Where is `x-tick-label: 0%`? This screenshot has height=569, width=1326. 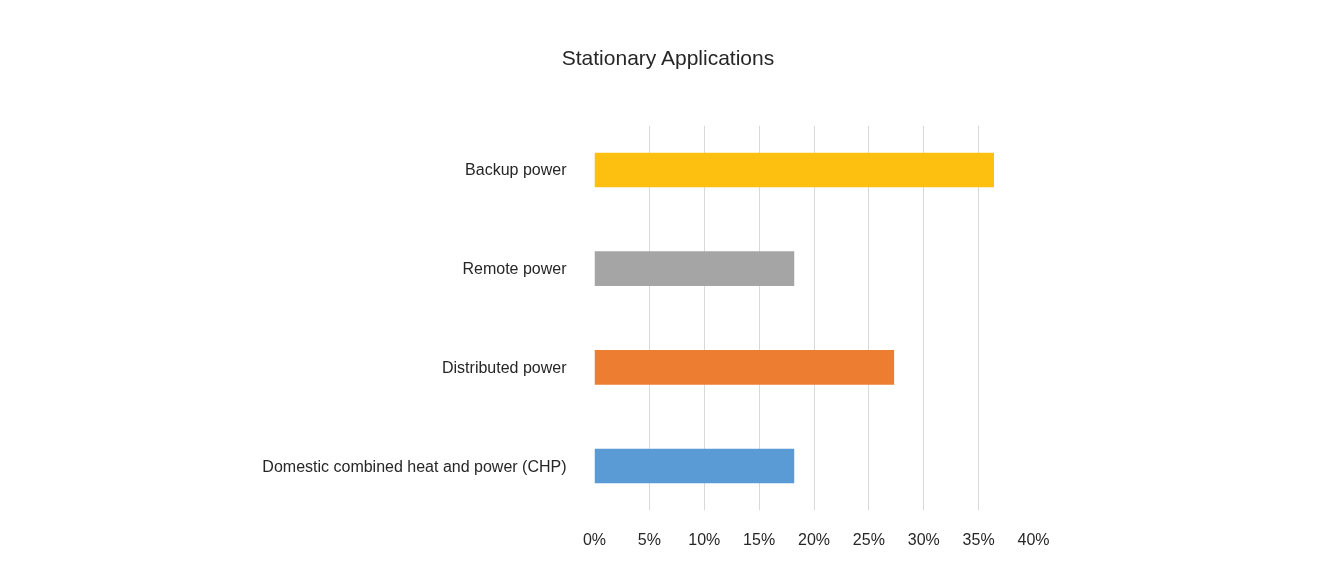 x-tick-label: 0% is located at coordinates (594, 539).